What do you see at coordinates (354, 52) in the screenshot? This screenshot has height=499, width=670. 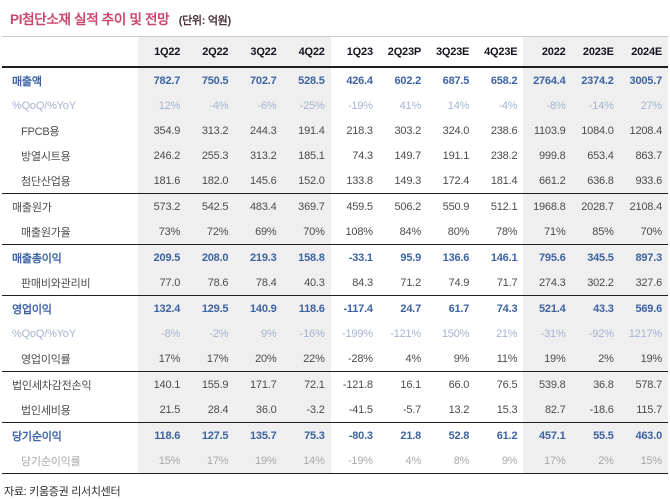 I see `column-header: 1Q23` at bounding box center [354, 52].